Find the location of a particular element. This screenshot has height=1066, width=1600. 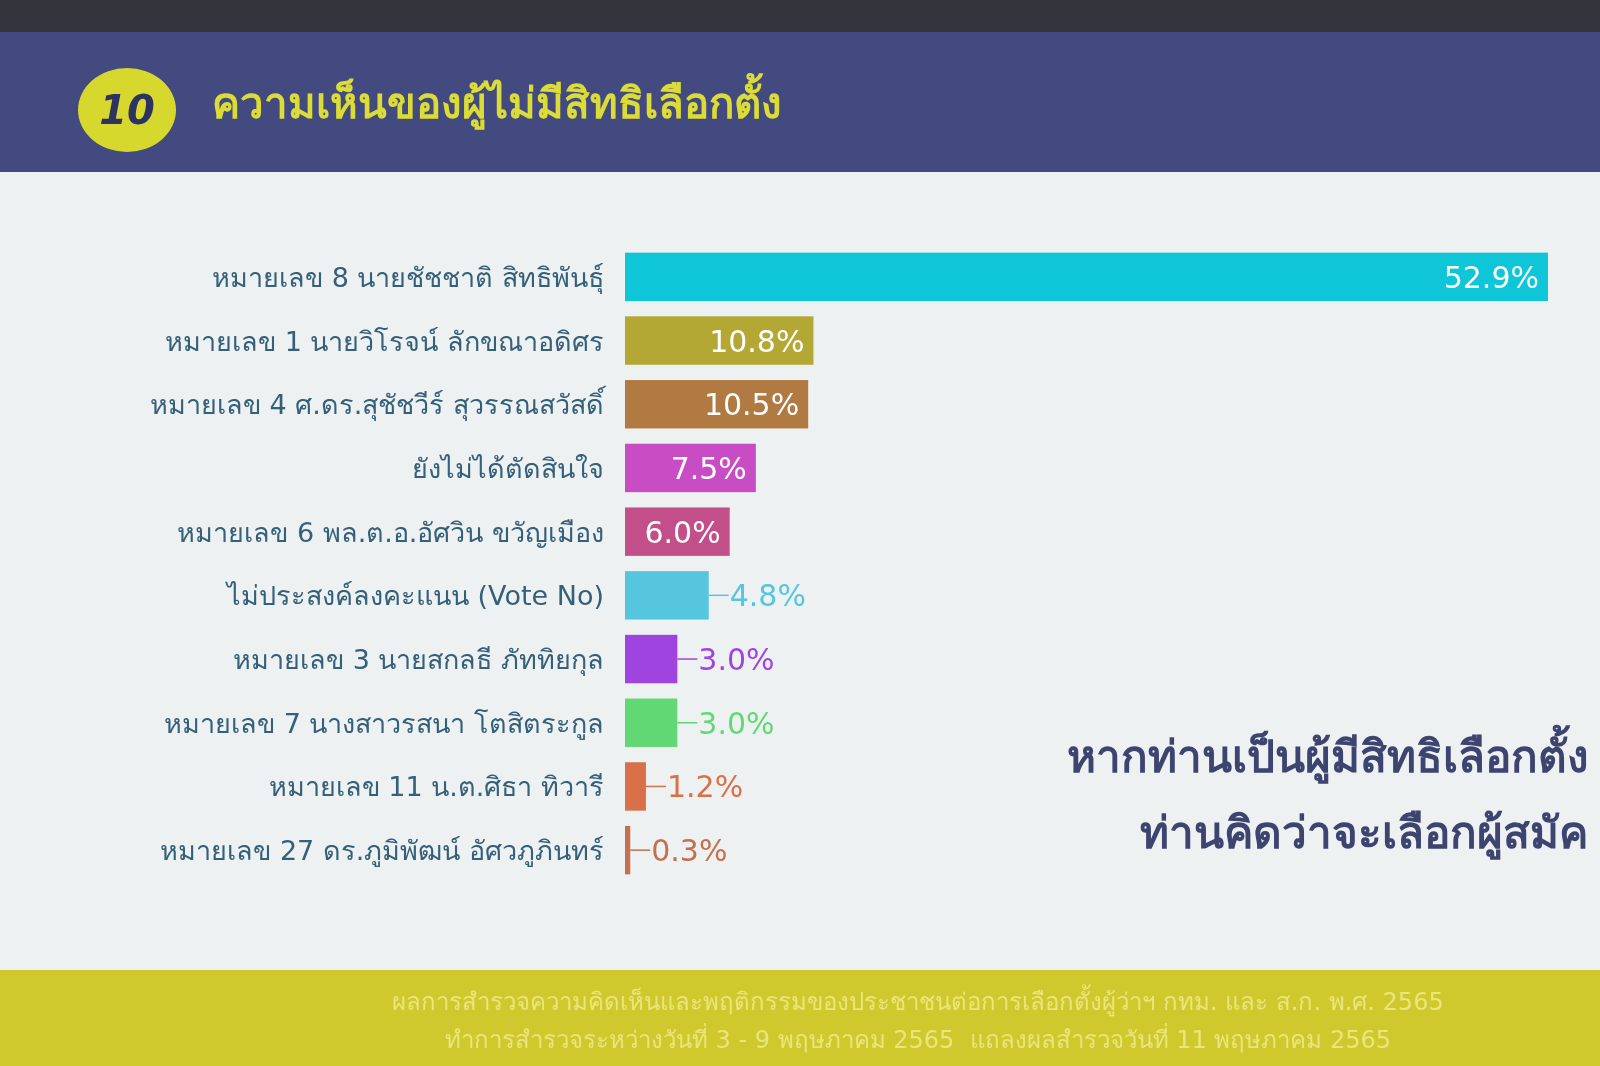

y-tick-label: หมายเลข 8 นายชัชชาติ สิทธิพันธุ์ is located at coordinates (408, 278).